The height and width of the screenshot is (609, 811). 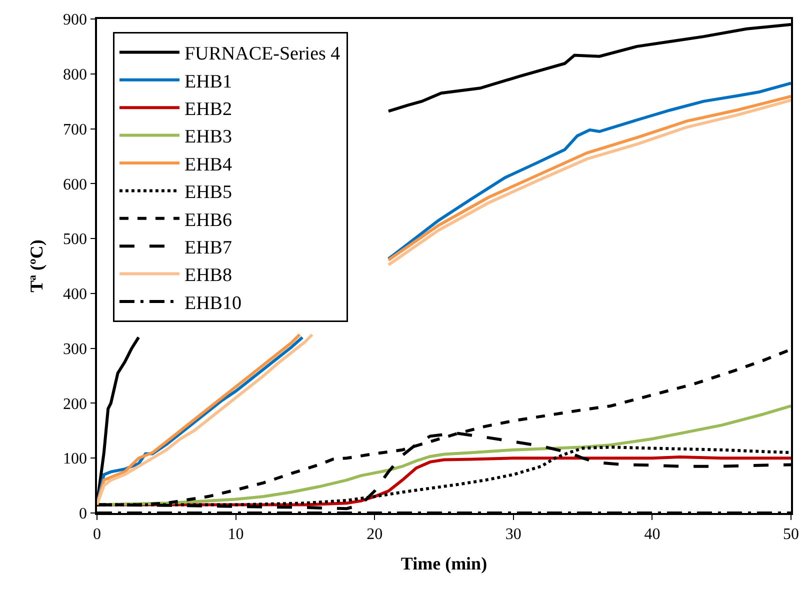 What do you see at coordinates (208, 81) in the screenshot?
I see `legend-label: EHB1` at bounding box center [208, 81].